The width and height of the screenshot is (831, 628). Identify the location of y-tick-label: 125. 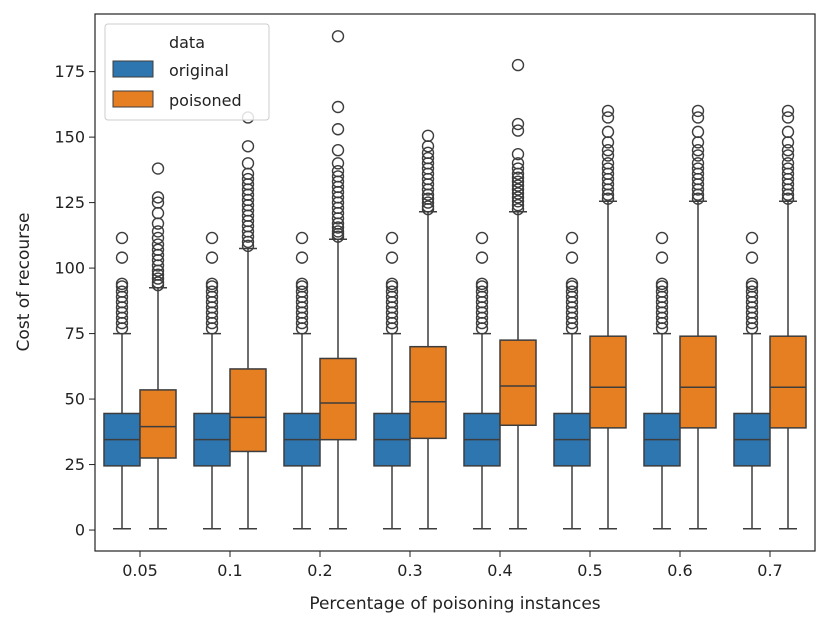
(69, 202).